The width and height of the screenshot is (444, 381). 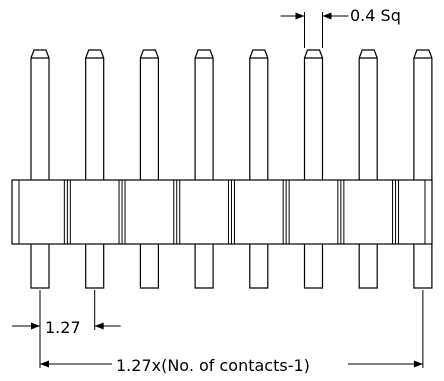 I want to click on overall-length-label: 1.27x(No. of contacts-1), so click(x=213, y=365).